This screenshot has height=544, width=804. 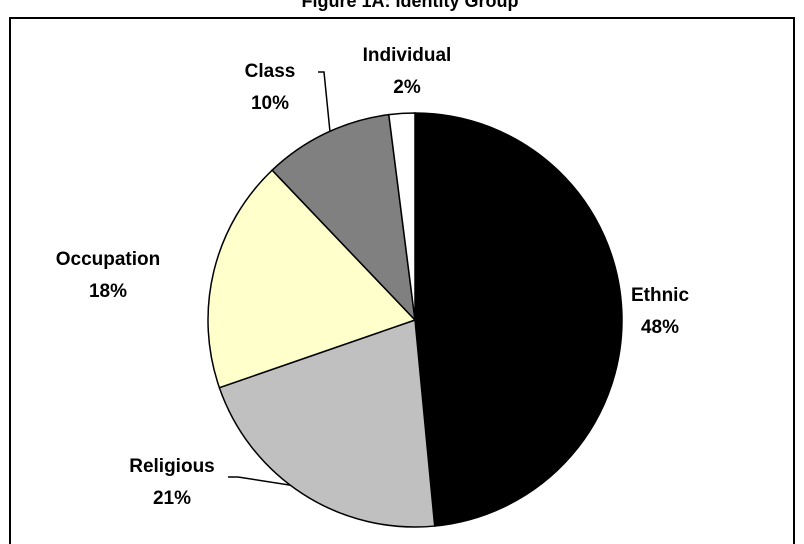 I want to click on slice-label: Occupation, so click(x=108, y=259).